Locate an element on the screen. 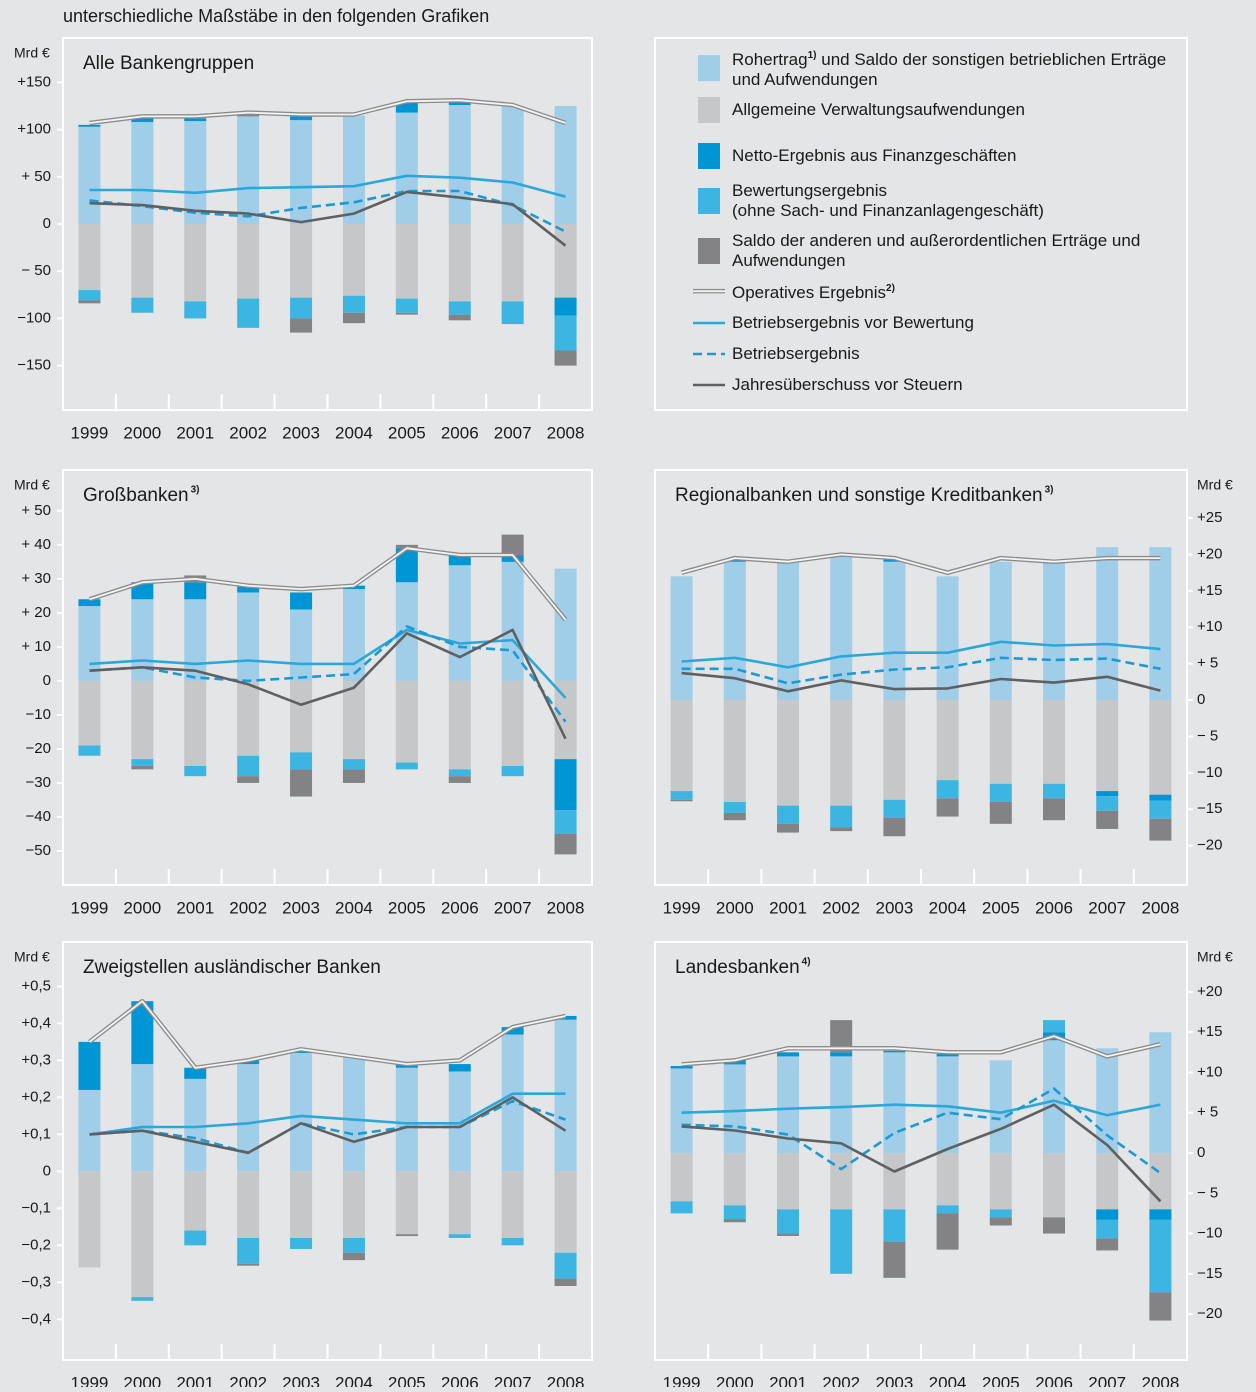  line-inner is located at coordinates (921, 563).